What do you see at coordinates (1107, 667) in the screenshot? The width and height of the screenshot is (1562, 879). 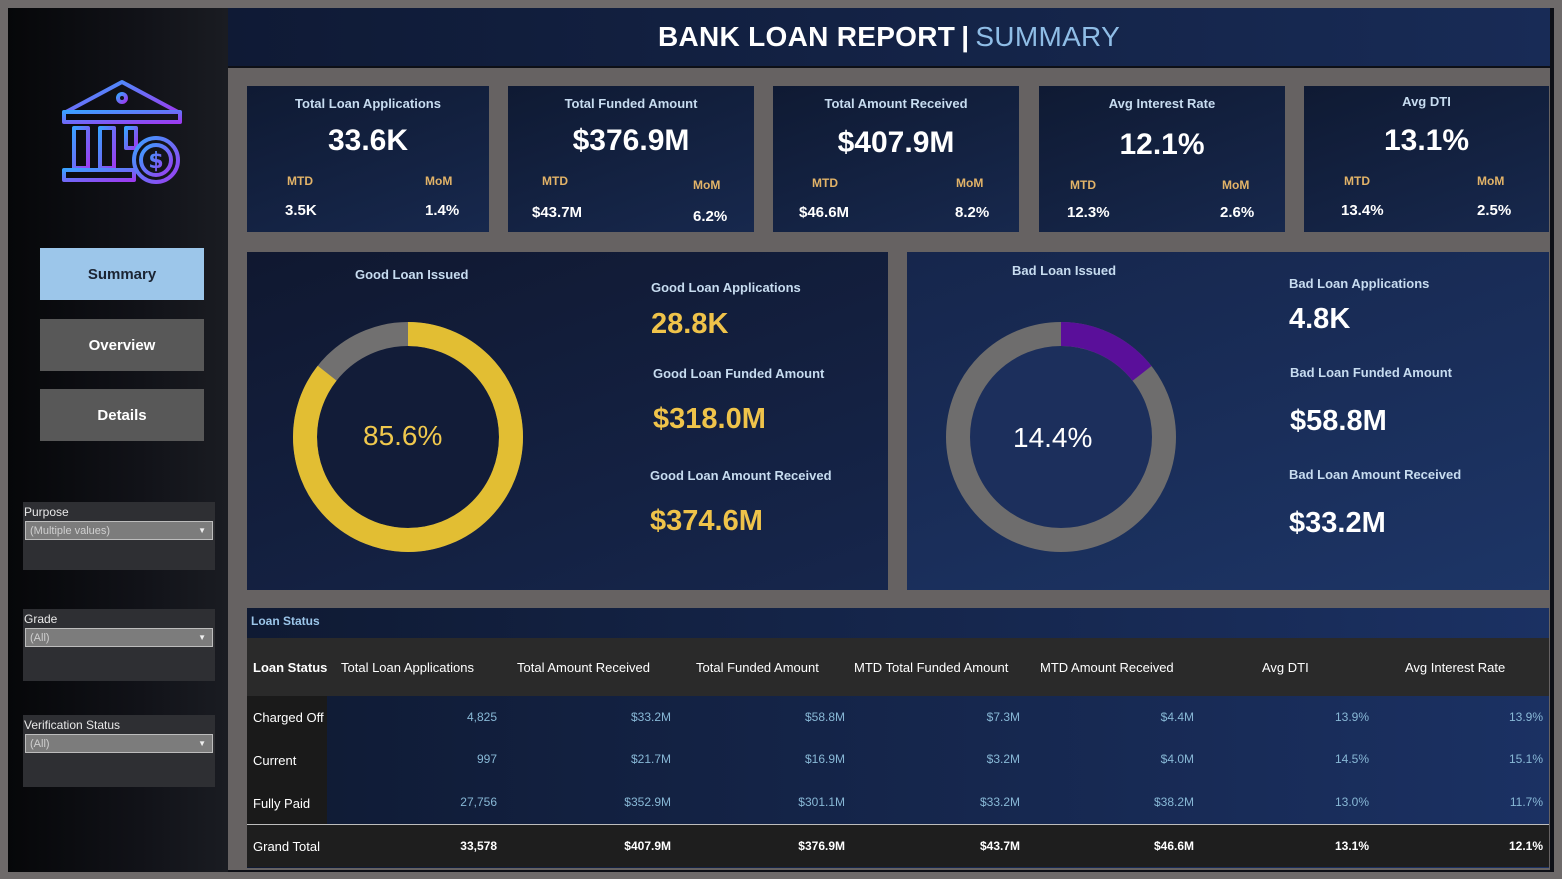 I see `column-header: MTD Amount Received` at bounding box center [1107, 667].